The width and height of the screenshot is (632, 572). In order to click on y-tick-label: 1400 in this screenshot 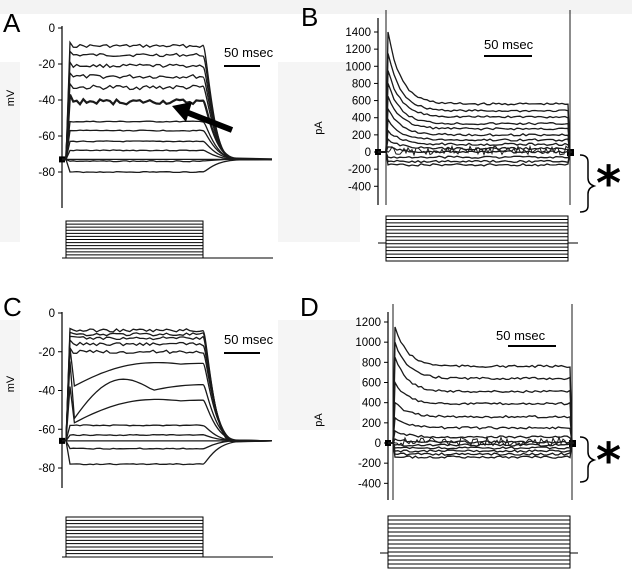, I will do `click(358, 33)`.